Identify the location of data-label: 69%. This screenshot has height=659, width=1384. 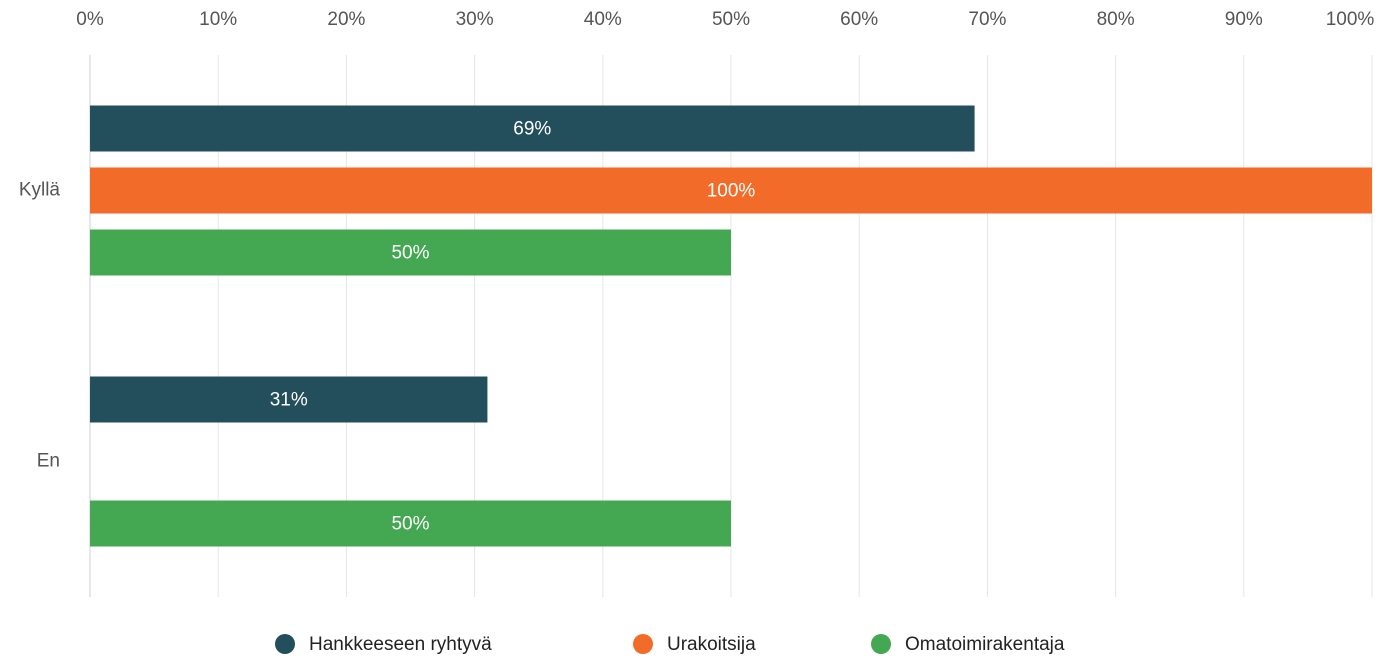
(532, 129).